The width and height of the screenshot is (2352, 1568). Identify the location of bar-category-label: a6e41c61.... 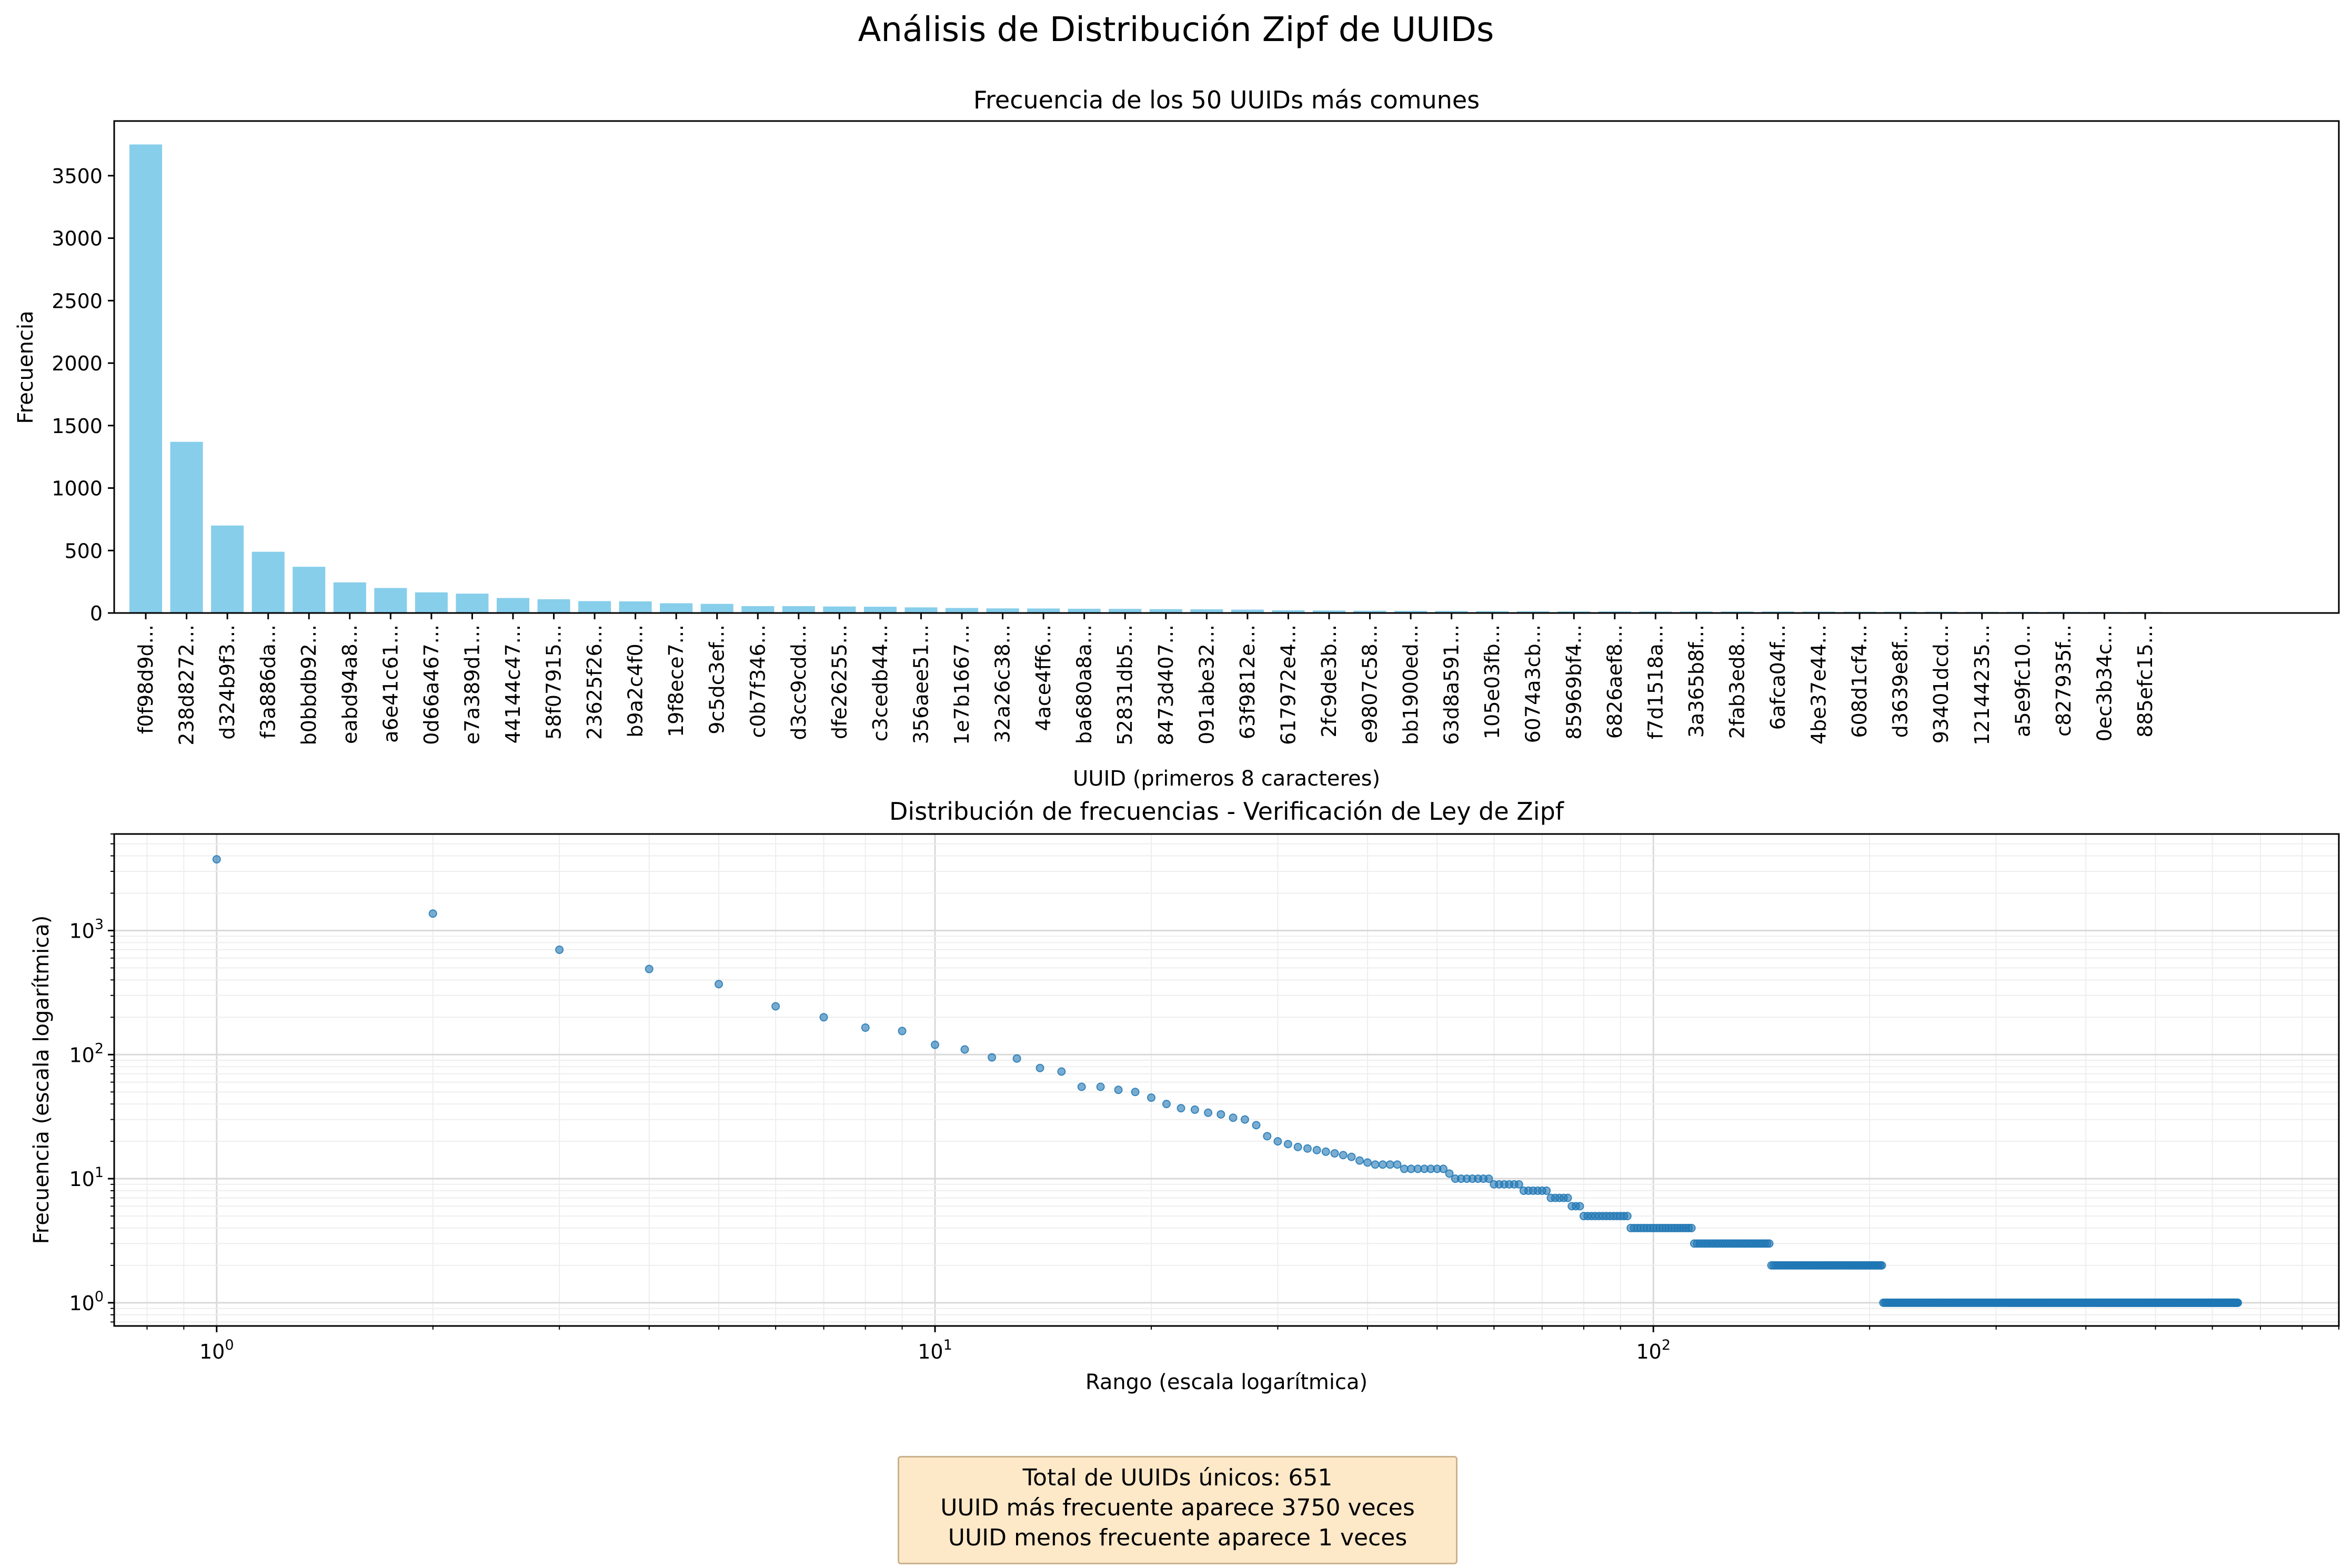
(390, 684).